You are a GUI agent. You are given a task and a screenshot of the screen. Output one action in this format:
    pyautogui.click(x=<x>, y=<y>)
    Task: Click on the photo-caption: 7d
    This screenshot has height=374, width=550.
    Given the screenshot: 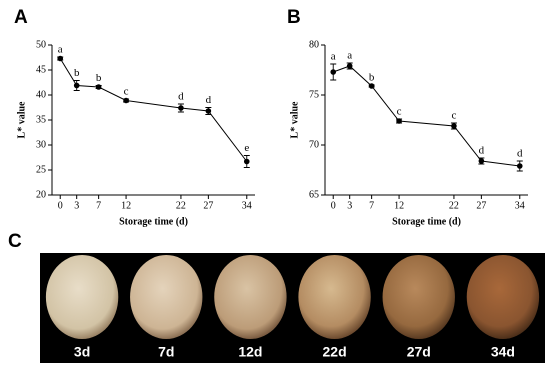 What is the action you would take?
    pyautogui.click(x=166, y=352)
    